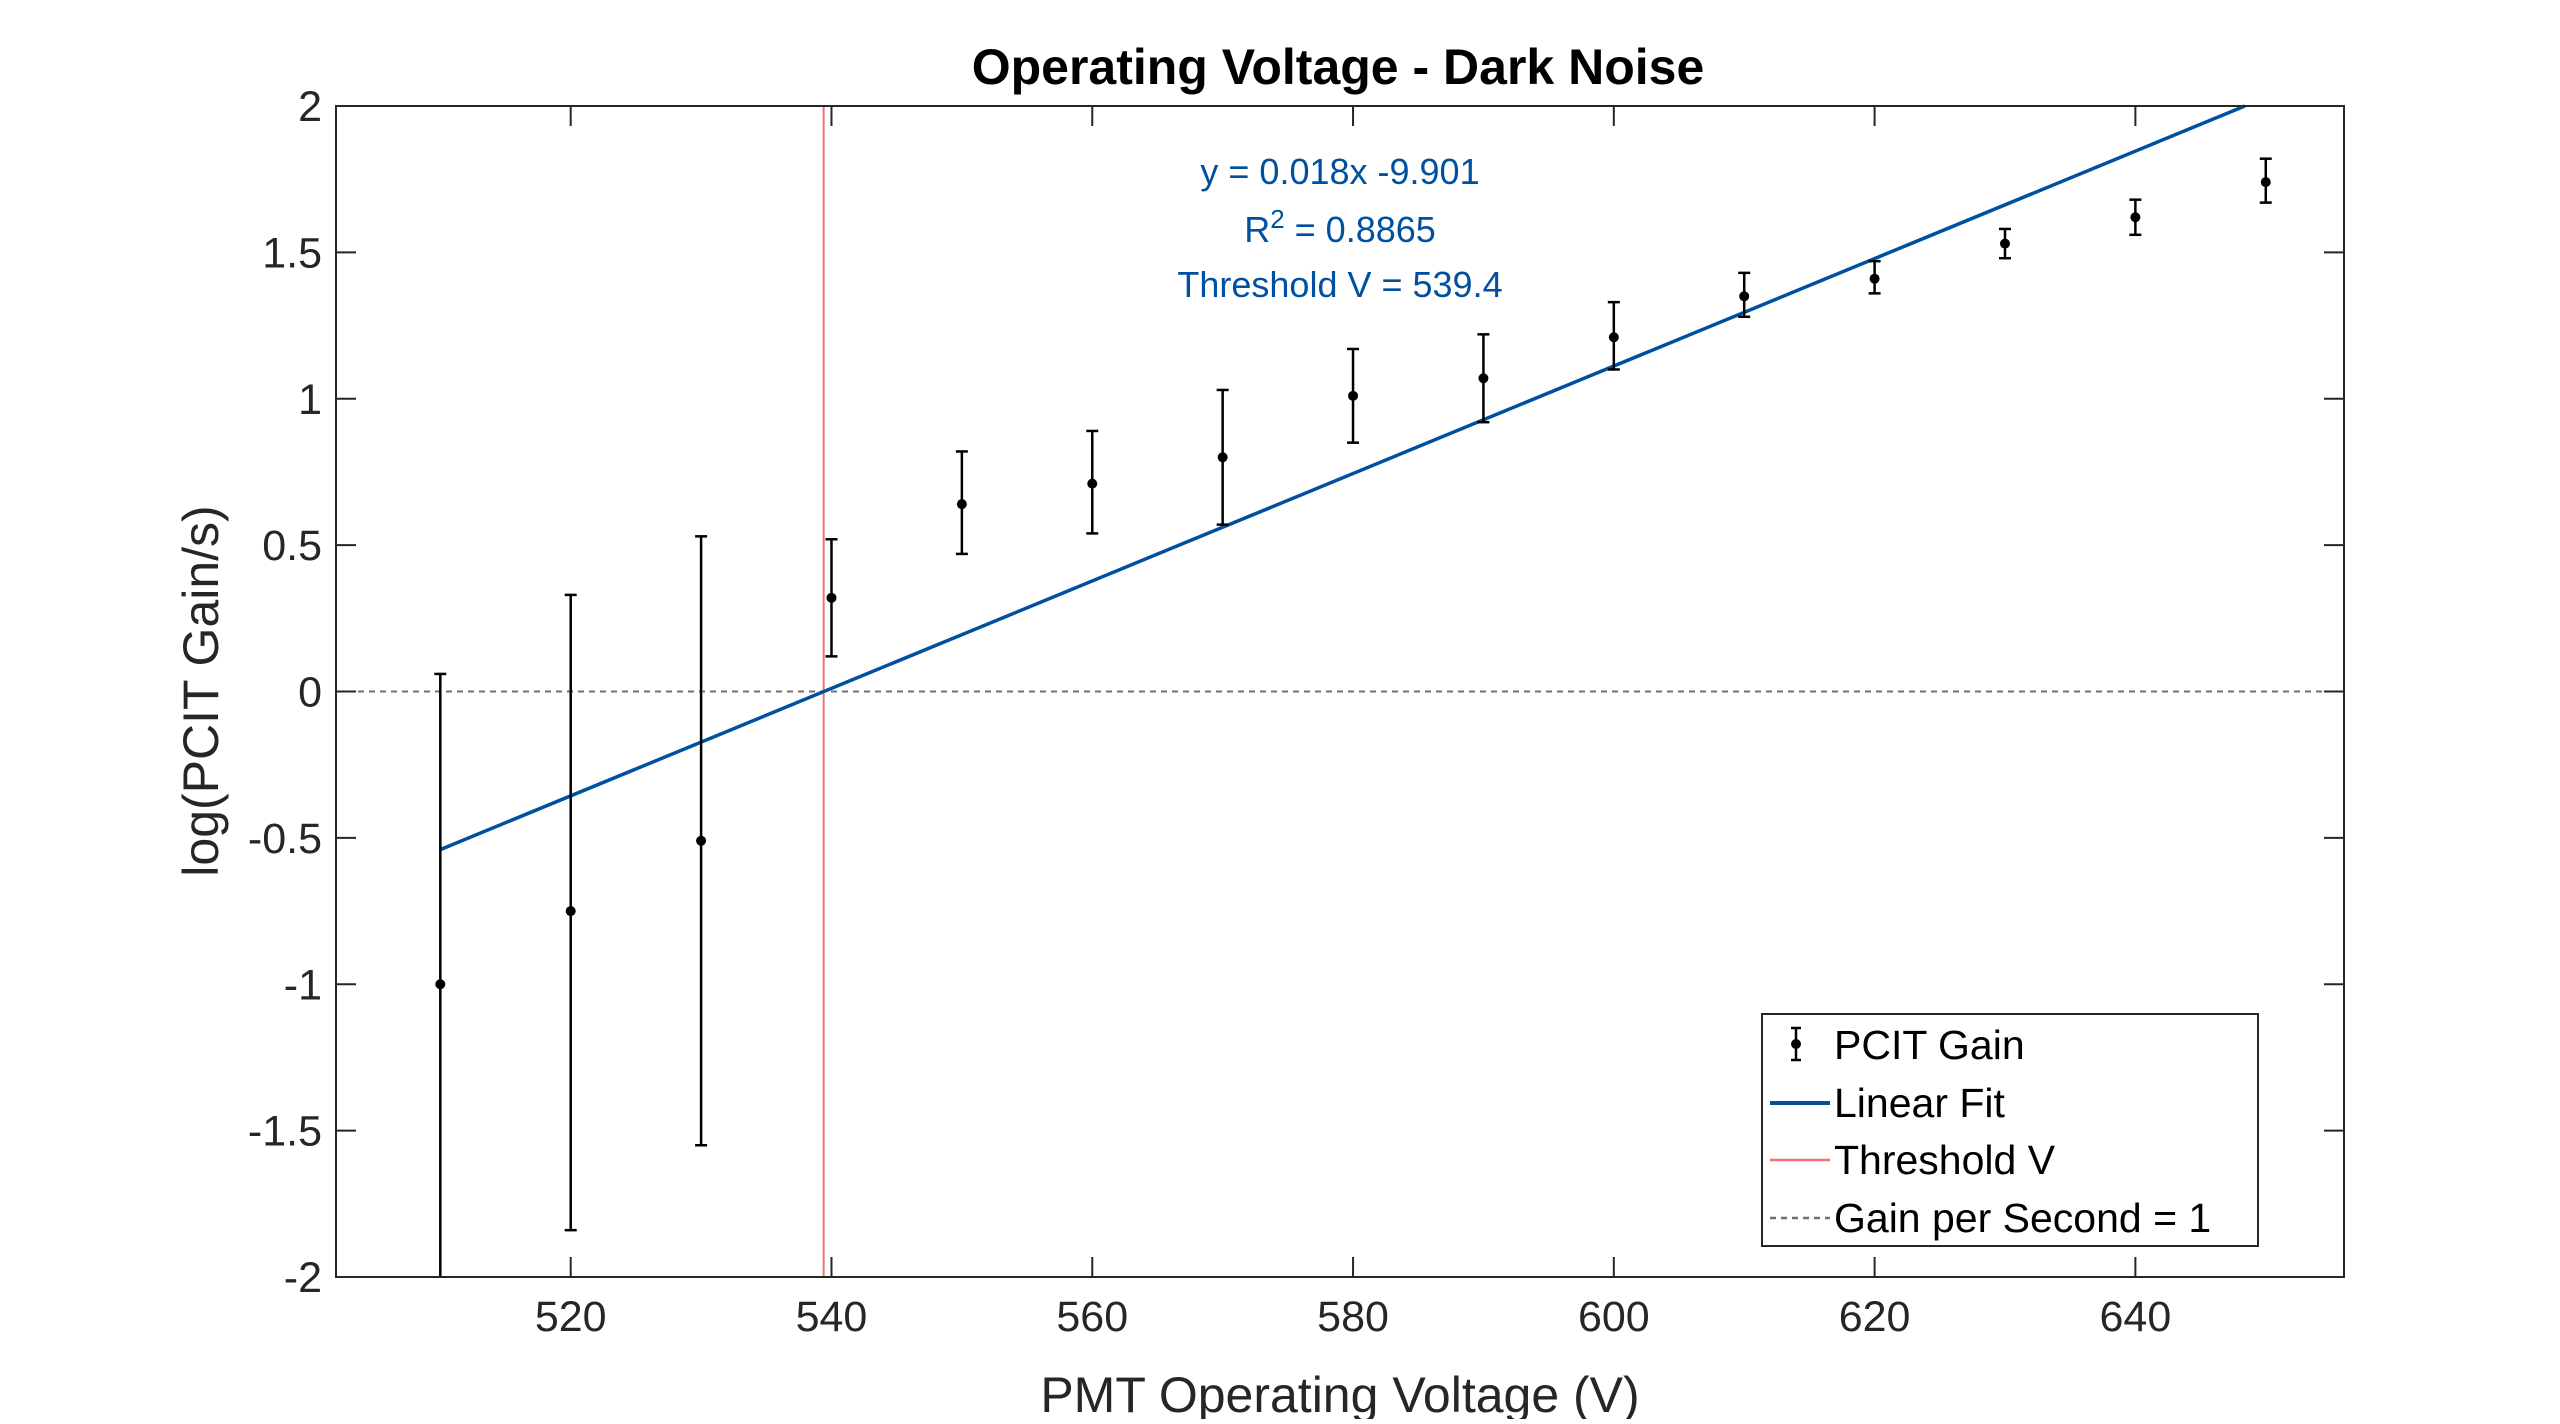  I want to click on y-tick-label: 1, so click(310, 400).